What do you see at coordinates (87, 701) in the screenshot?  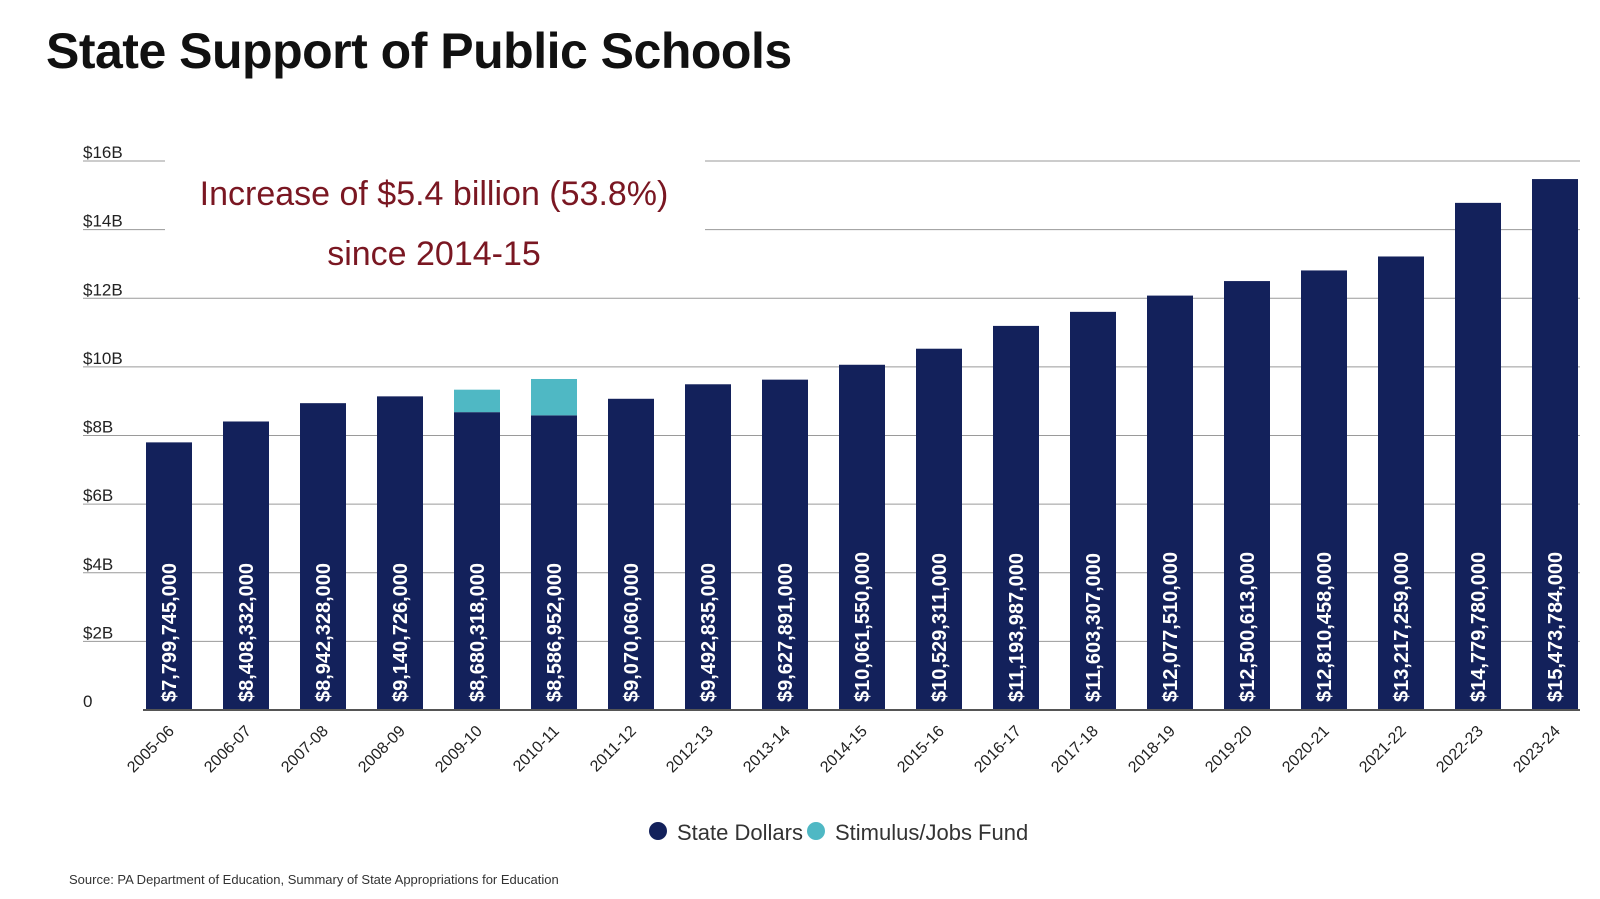 I see `y-tick-label: 0` at bounding box center [87, 701].